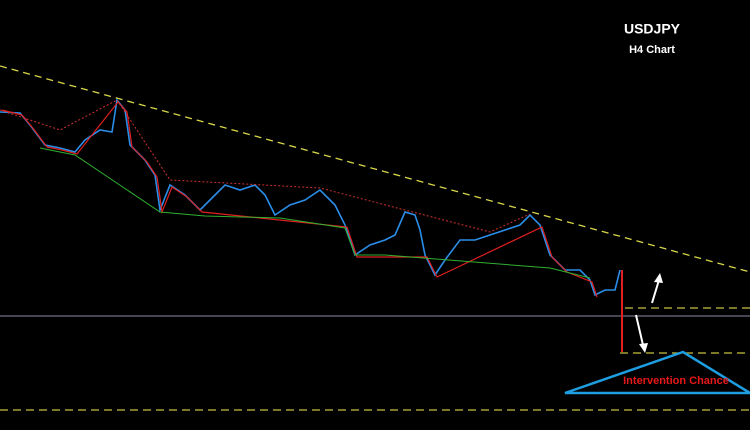  Describe the element at coordinates (639, 330) in the screenshot. I see `arrow-down` at that location.